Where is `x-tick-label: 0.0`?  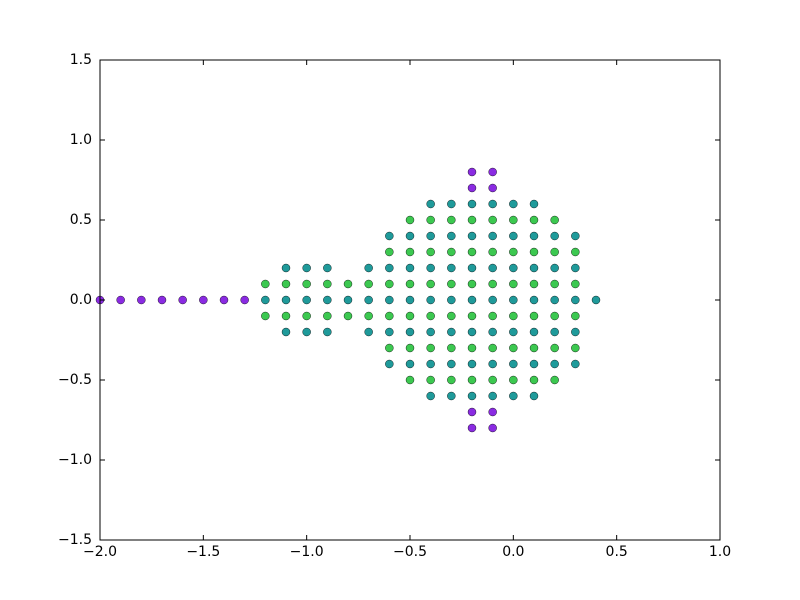 x-tick-label: 0.0 is located at coordinates (513, 552).